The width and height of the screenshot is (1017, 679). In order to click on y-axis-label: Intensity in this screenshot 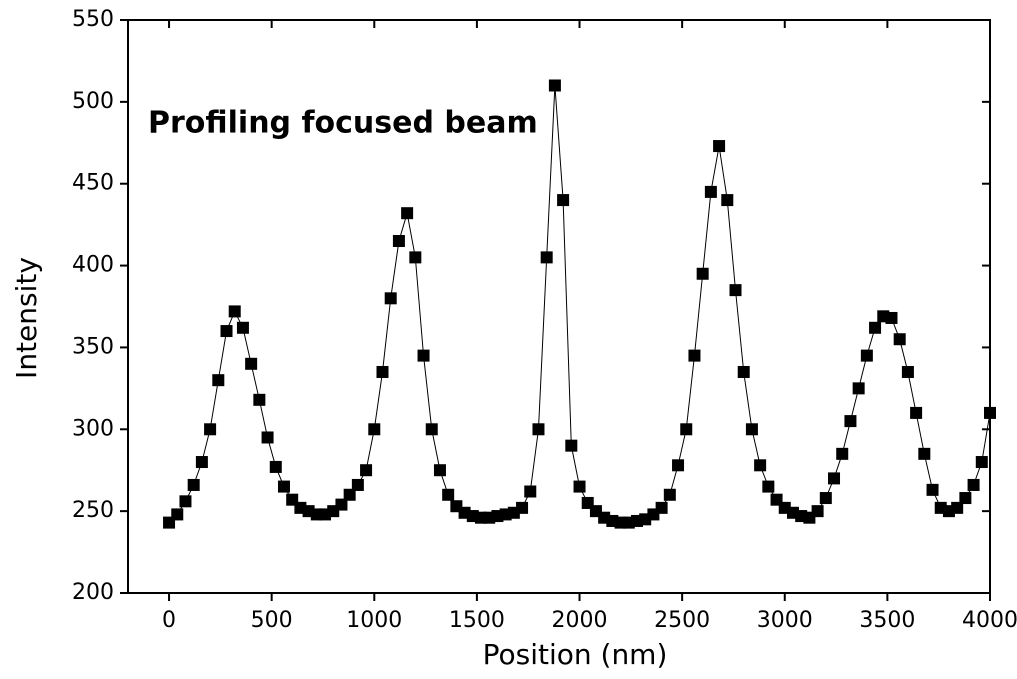, I will do `click(26, 318)`.